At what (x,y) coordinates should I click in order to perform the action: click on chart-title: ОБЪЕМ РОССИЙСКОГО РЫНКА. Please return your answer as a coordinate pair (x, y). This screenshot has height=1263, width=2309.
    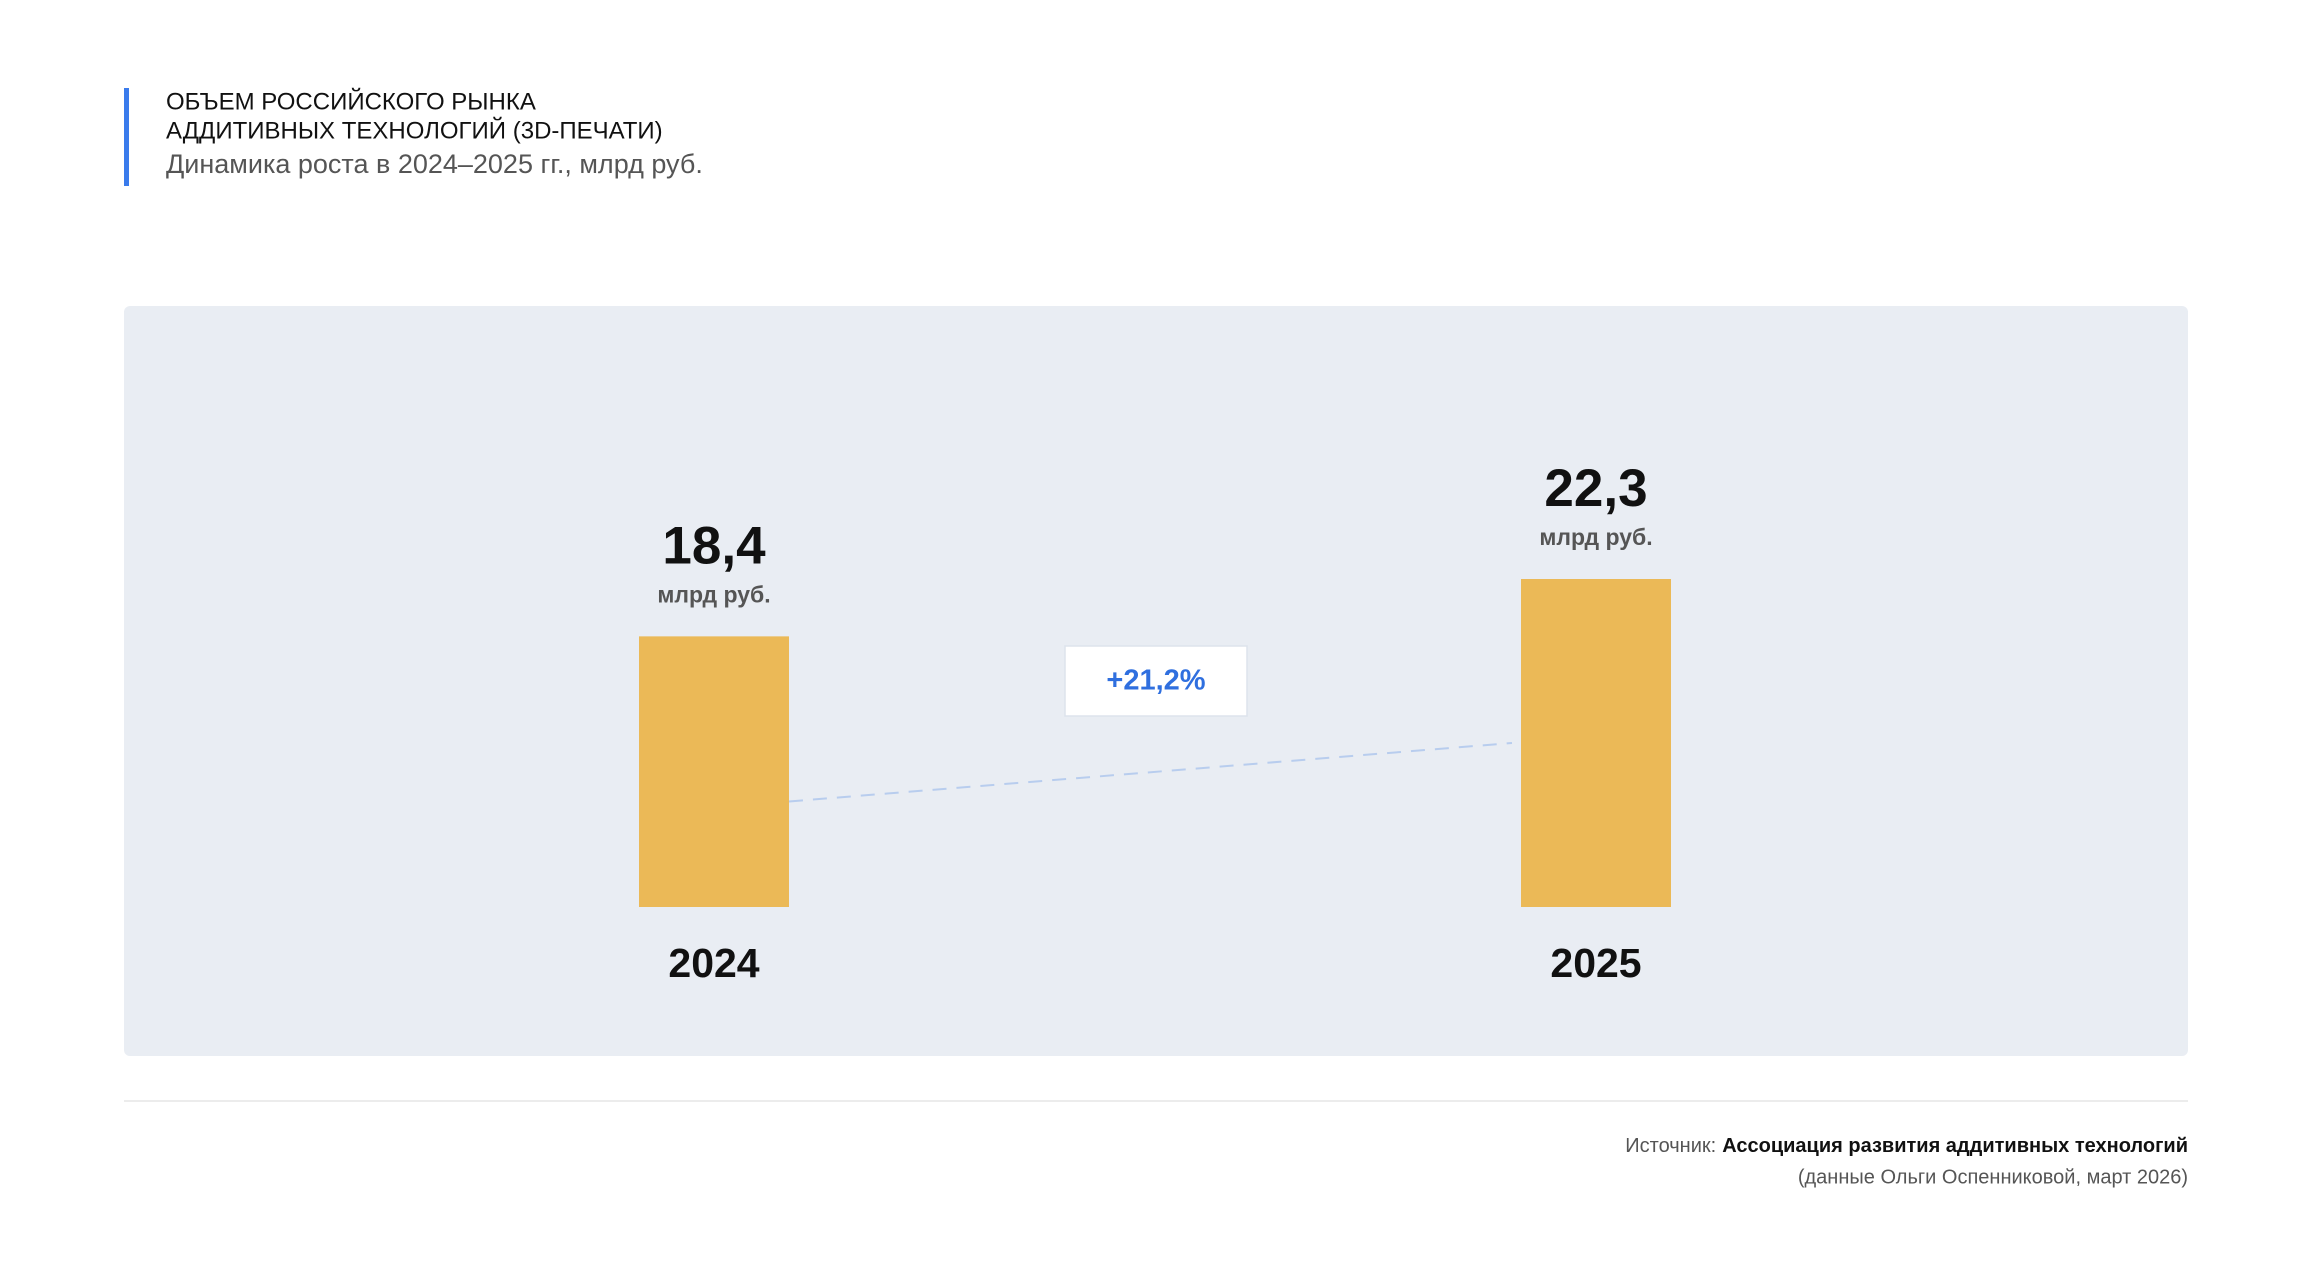
    Looking at the image, I should click on (351, 101).